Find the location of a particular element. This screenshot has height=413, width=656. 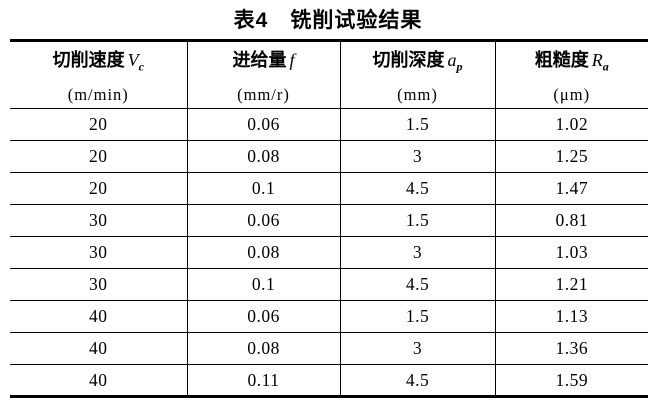

column-subscript: a is located at coordinates (605, 66).